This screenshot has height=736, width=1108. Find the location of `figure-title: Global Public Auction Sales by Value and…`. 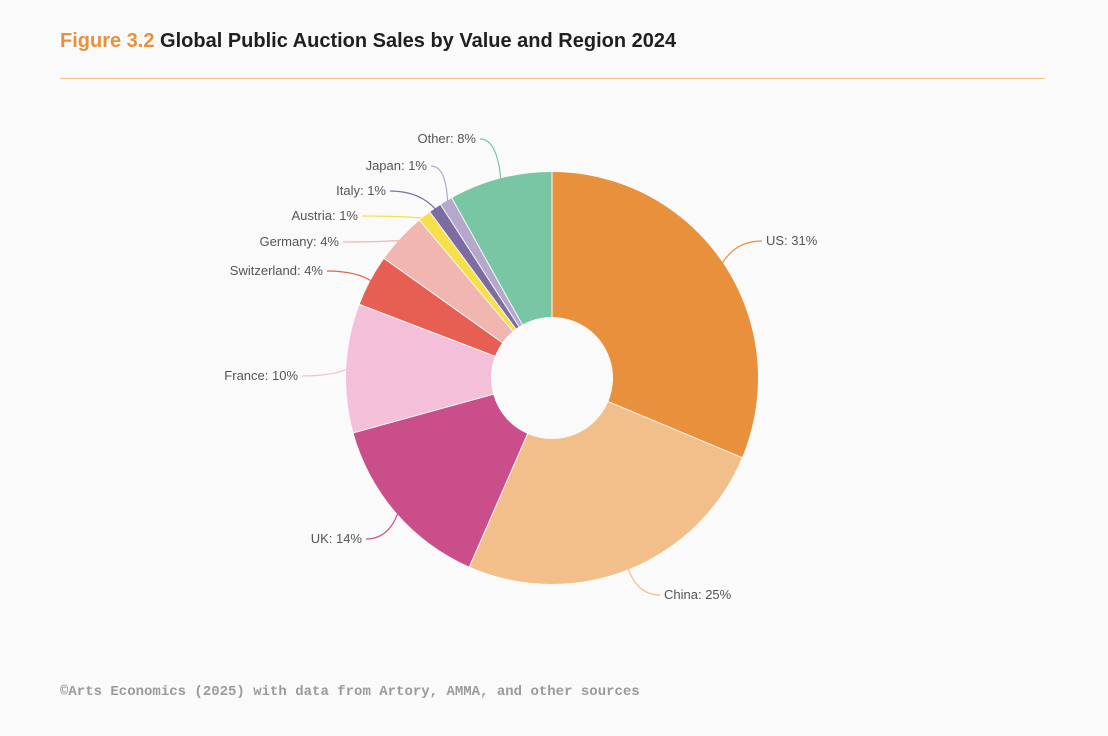

figure-title: Global Public Auction Sales by Value and… is located at coordinates (418, 41).